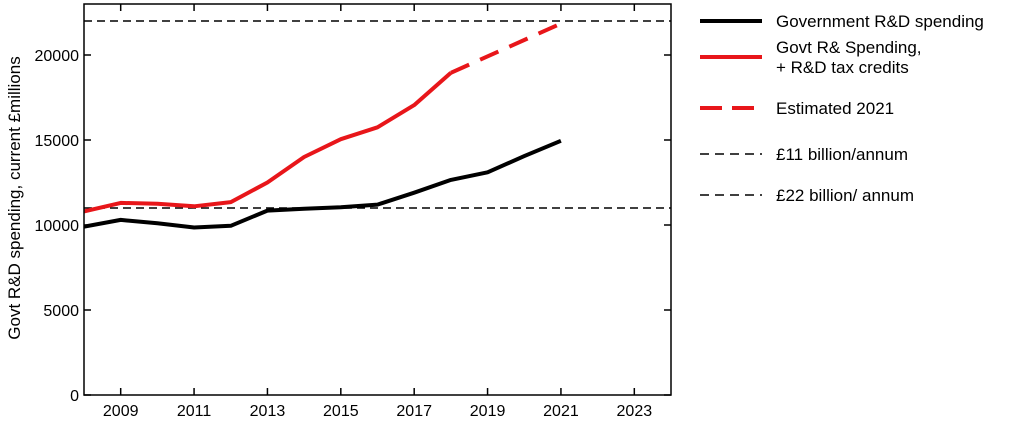 The height and width of the screenshot is (426, 1024). Describe the element at coordinates (845, 195) in the screenshot. I see `legend-label-5: £22 billion/ annum` at that location.